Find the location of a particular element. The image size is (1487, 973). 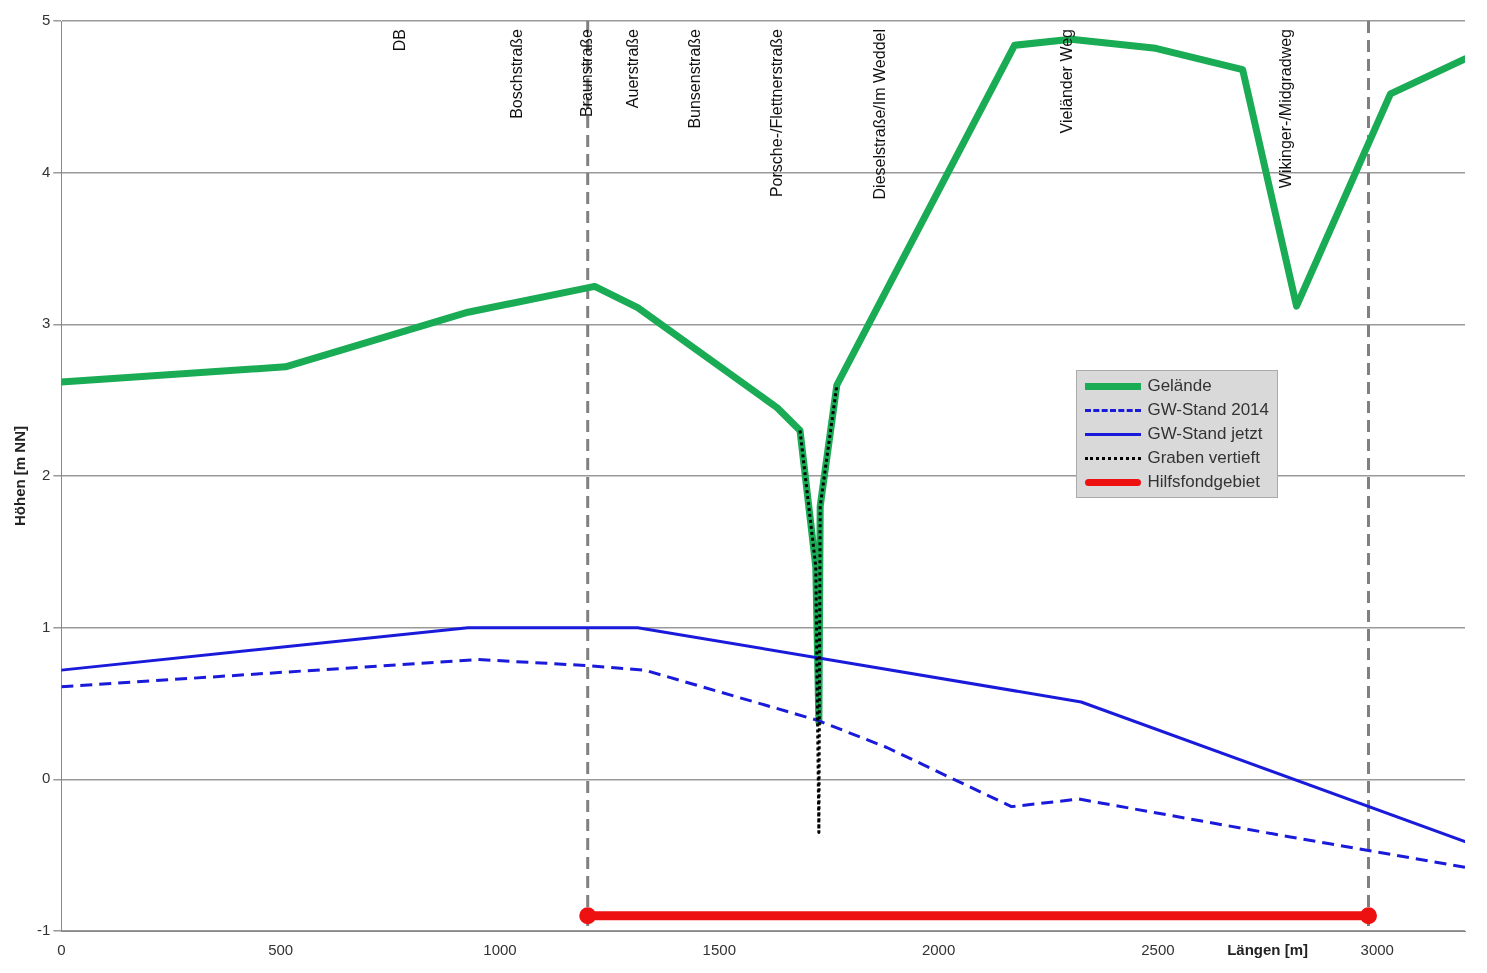

y-tick-label: 5 is located at coordinates (46, 20).